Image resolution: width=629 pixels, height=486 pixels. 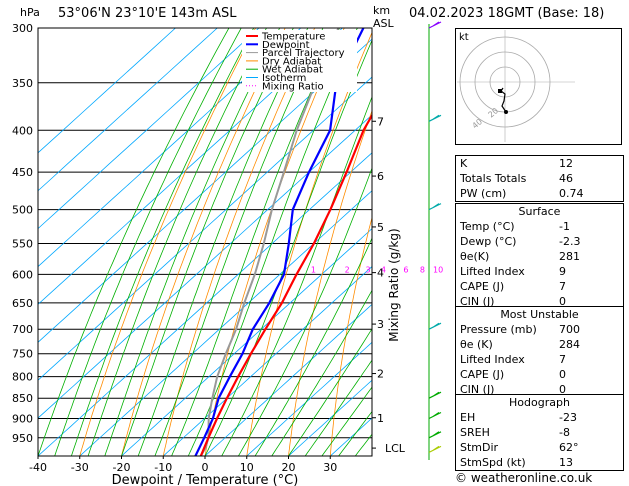 What do you see at coordinates (22, 83) in the screenshot?
I see `pressure-tick-label: 350` at bounding box center [22, 83].